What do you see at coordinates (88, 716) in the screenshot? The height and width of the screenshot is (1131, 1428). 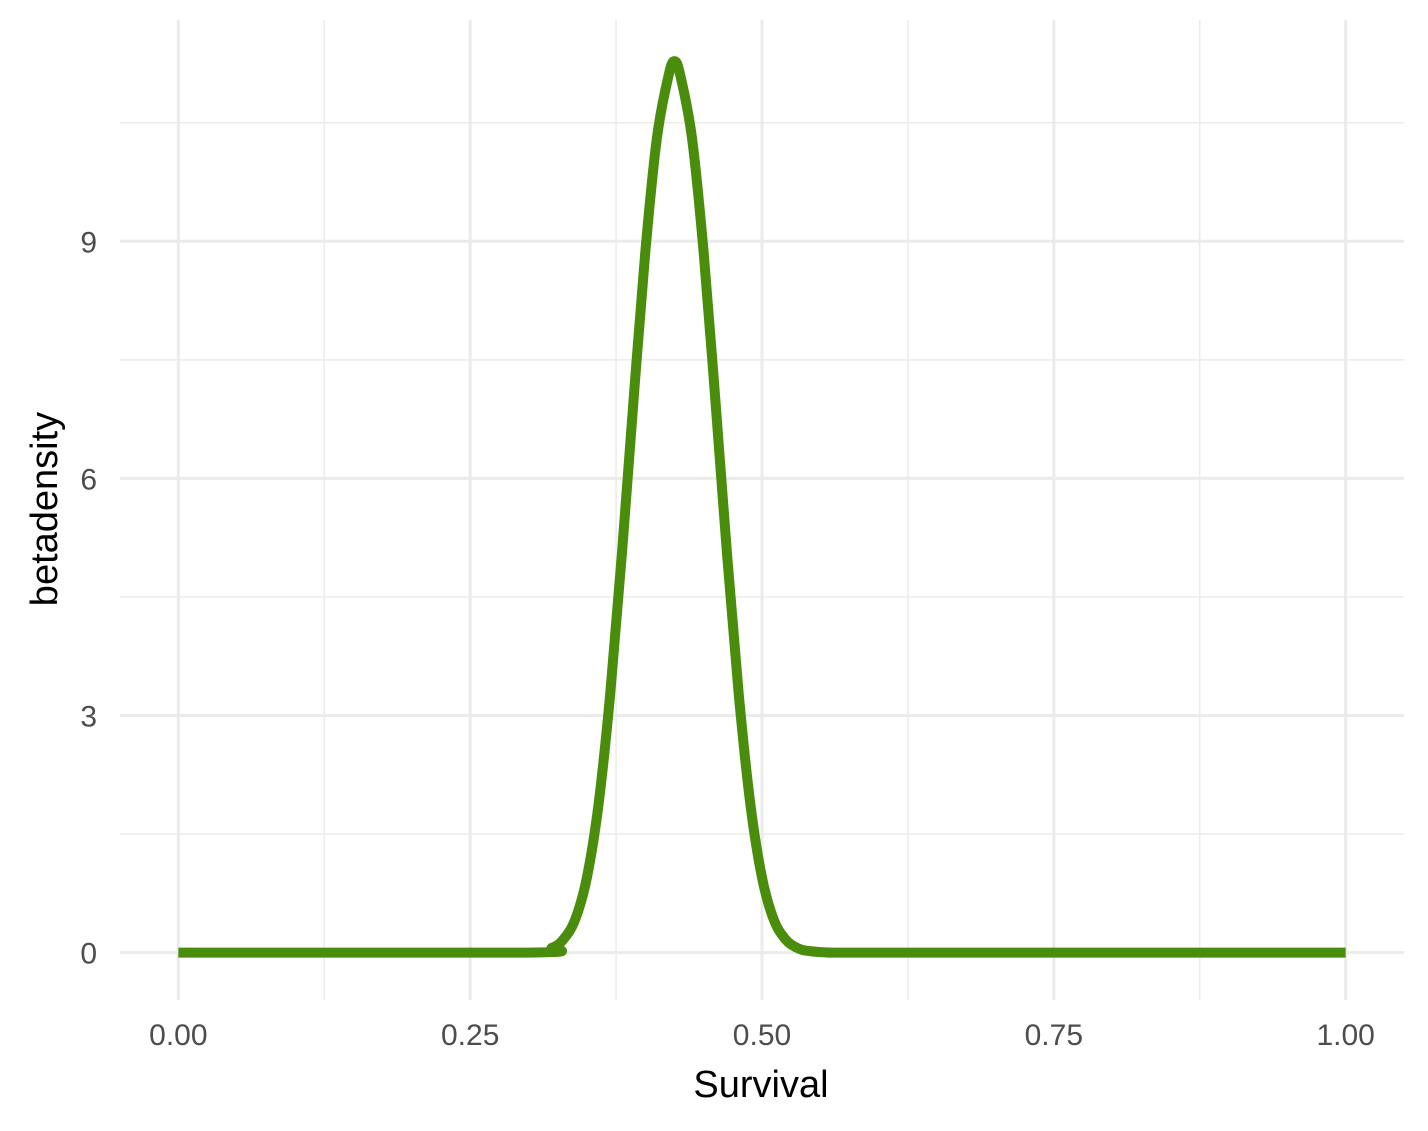 I see `y-tick-label: 3` at bounding box center [88, 716].